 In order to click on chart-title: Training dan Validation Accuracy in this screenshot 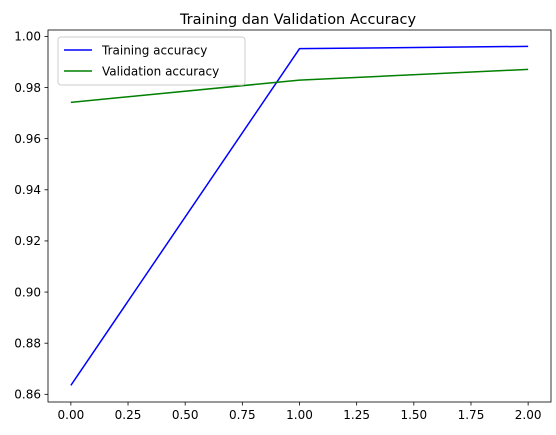, I will do `click(298, 20)`.